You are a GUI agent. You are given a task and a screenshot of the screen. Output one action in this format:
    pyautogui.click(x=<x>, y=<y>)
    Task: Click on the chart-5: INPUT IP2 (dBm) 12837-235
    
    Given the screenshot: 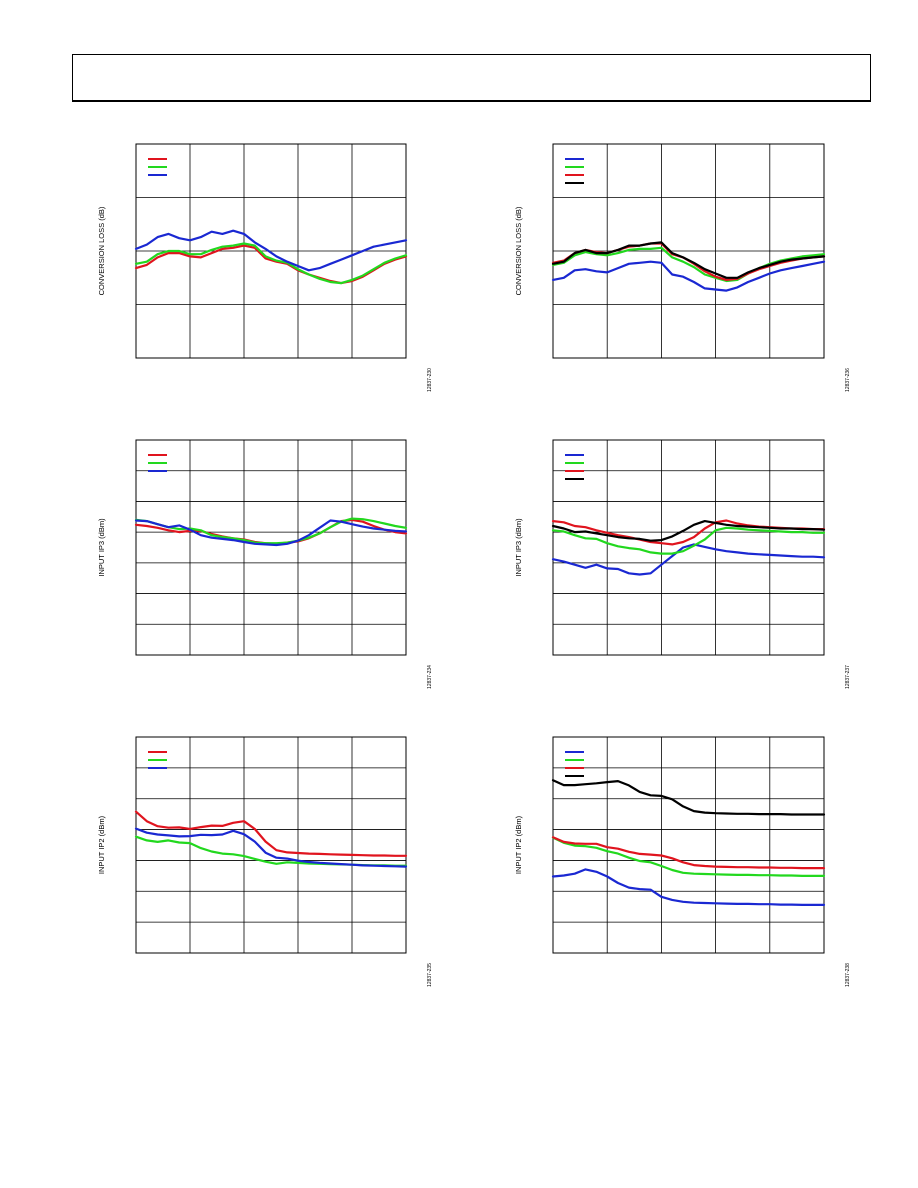 What is the action you would take?
    pyautogui.click(x=265, y=861)
    